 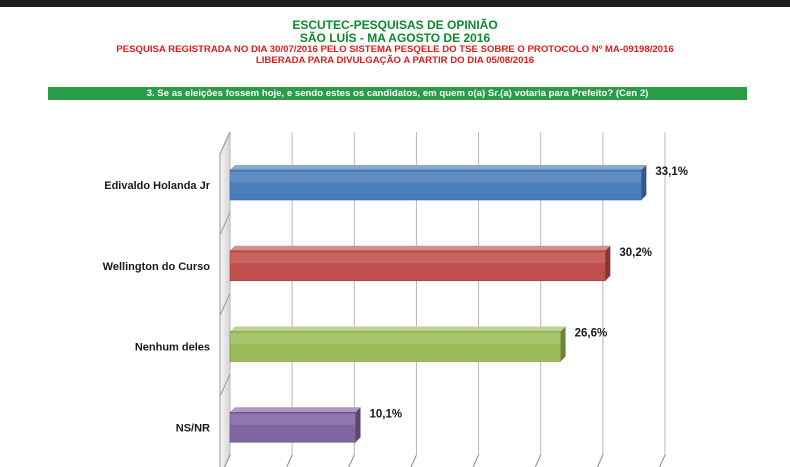 I want to click on value-label: 33,1%, so click(x=671, y=172).